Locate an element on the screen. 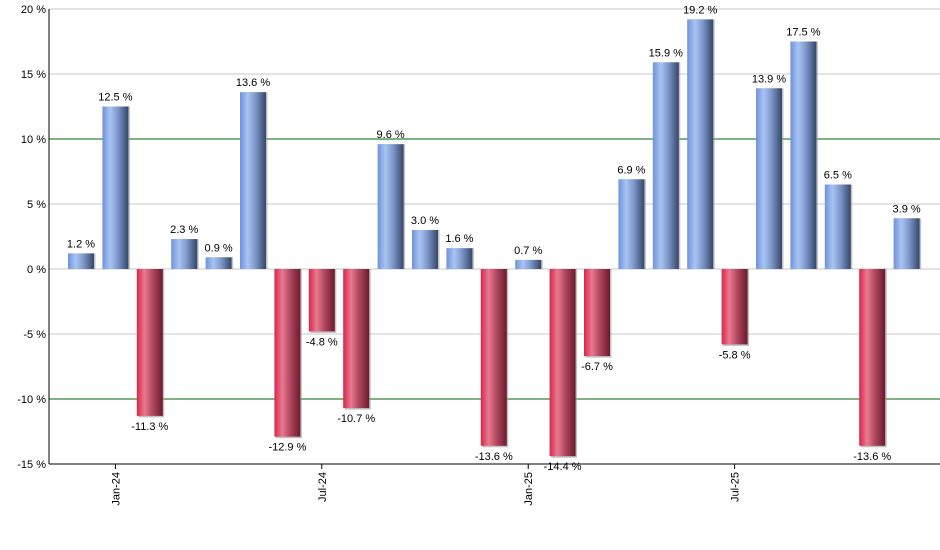  value-label: 15.9 % is located at coordinates (666, 53).